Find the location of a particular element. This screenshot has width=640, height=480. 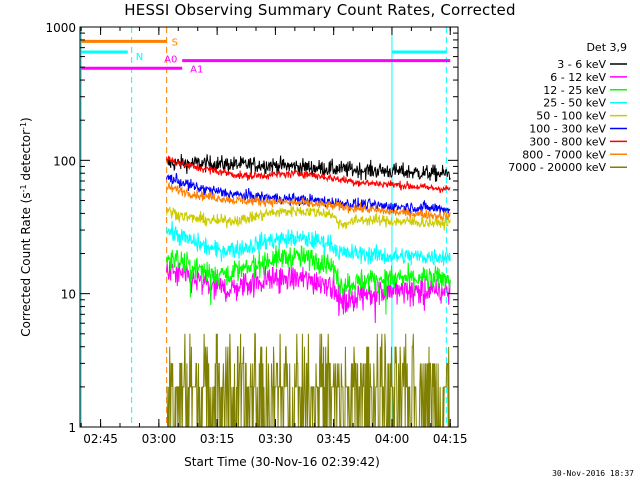

x-tick-label-1: 03:00 is located at coordinates (159, 439).